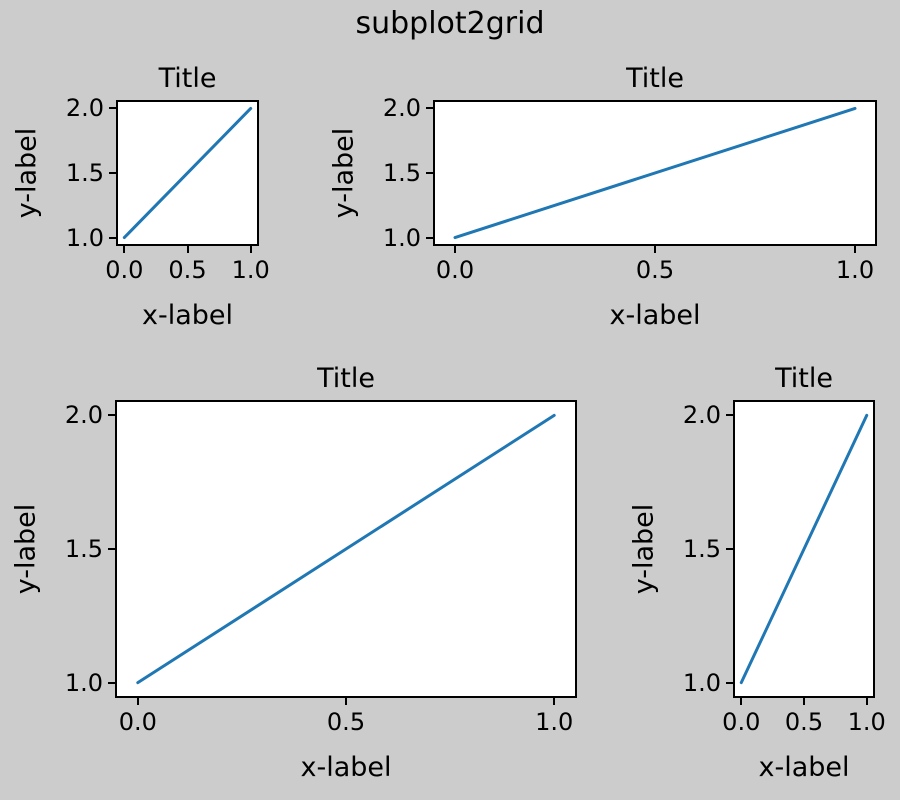 Image resolution: width=900 pixels, height=800 pixels. I want to click on subplot-top-left: Title x-label y-label 0.0 0.5 1.0 1.0 1.5 2.0, so click(141, 197).